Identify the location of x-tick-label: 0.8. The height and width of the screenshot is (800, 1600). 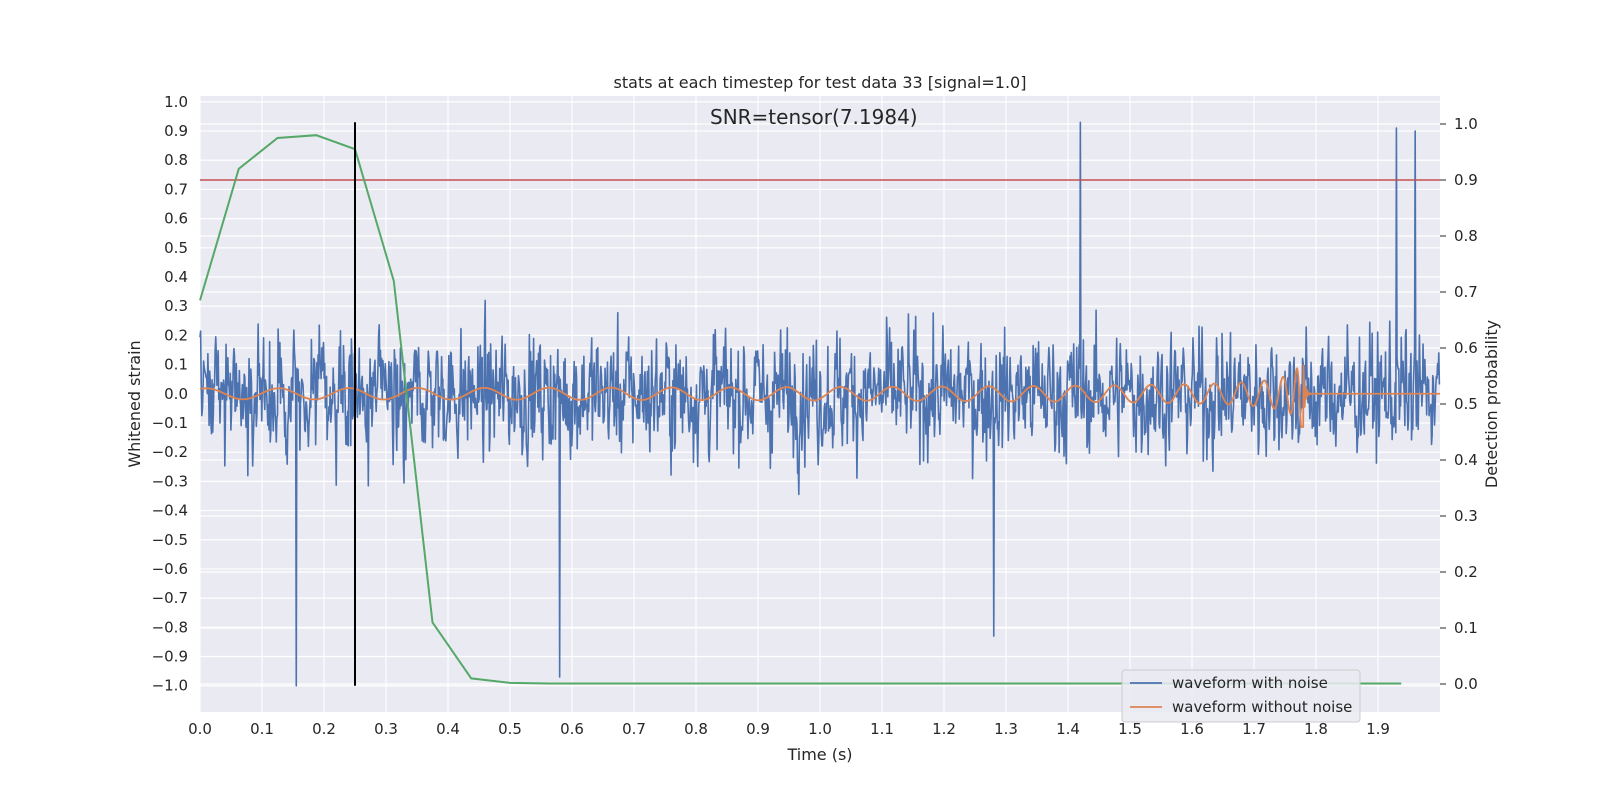
(696, 729).